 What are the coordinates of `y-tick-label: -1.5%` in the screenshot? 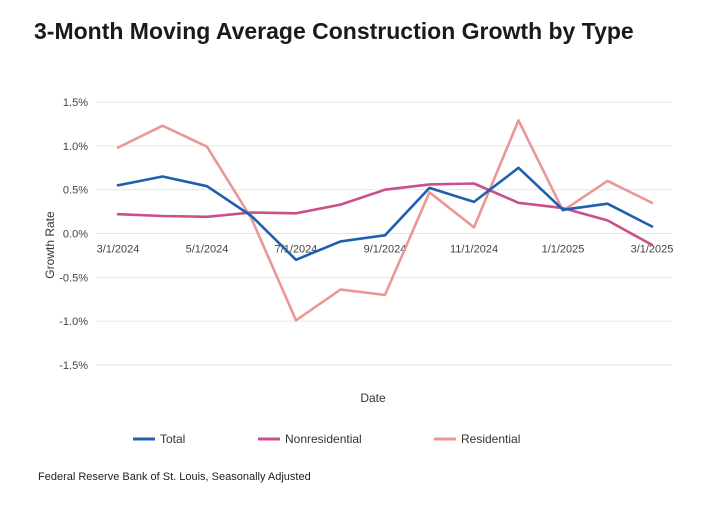 It's located at (73, 366).